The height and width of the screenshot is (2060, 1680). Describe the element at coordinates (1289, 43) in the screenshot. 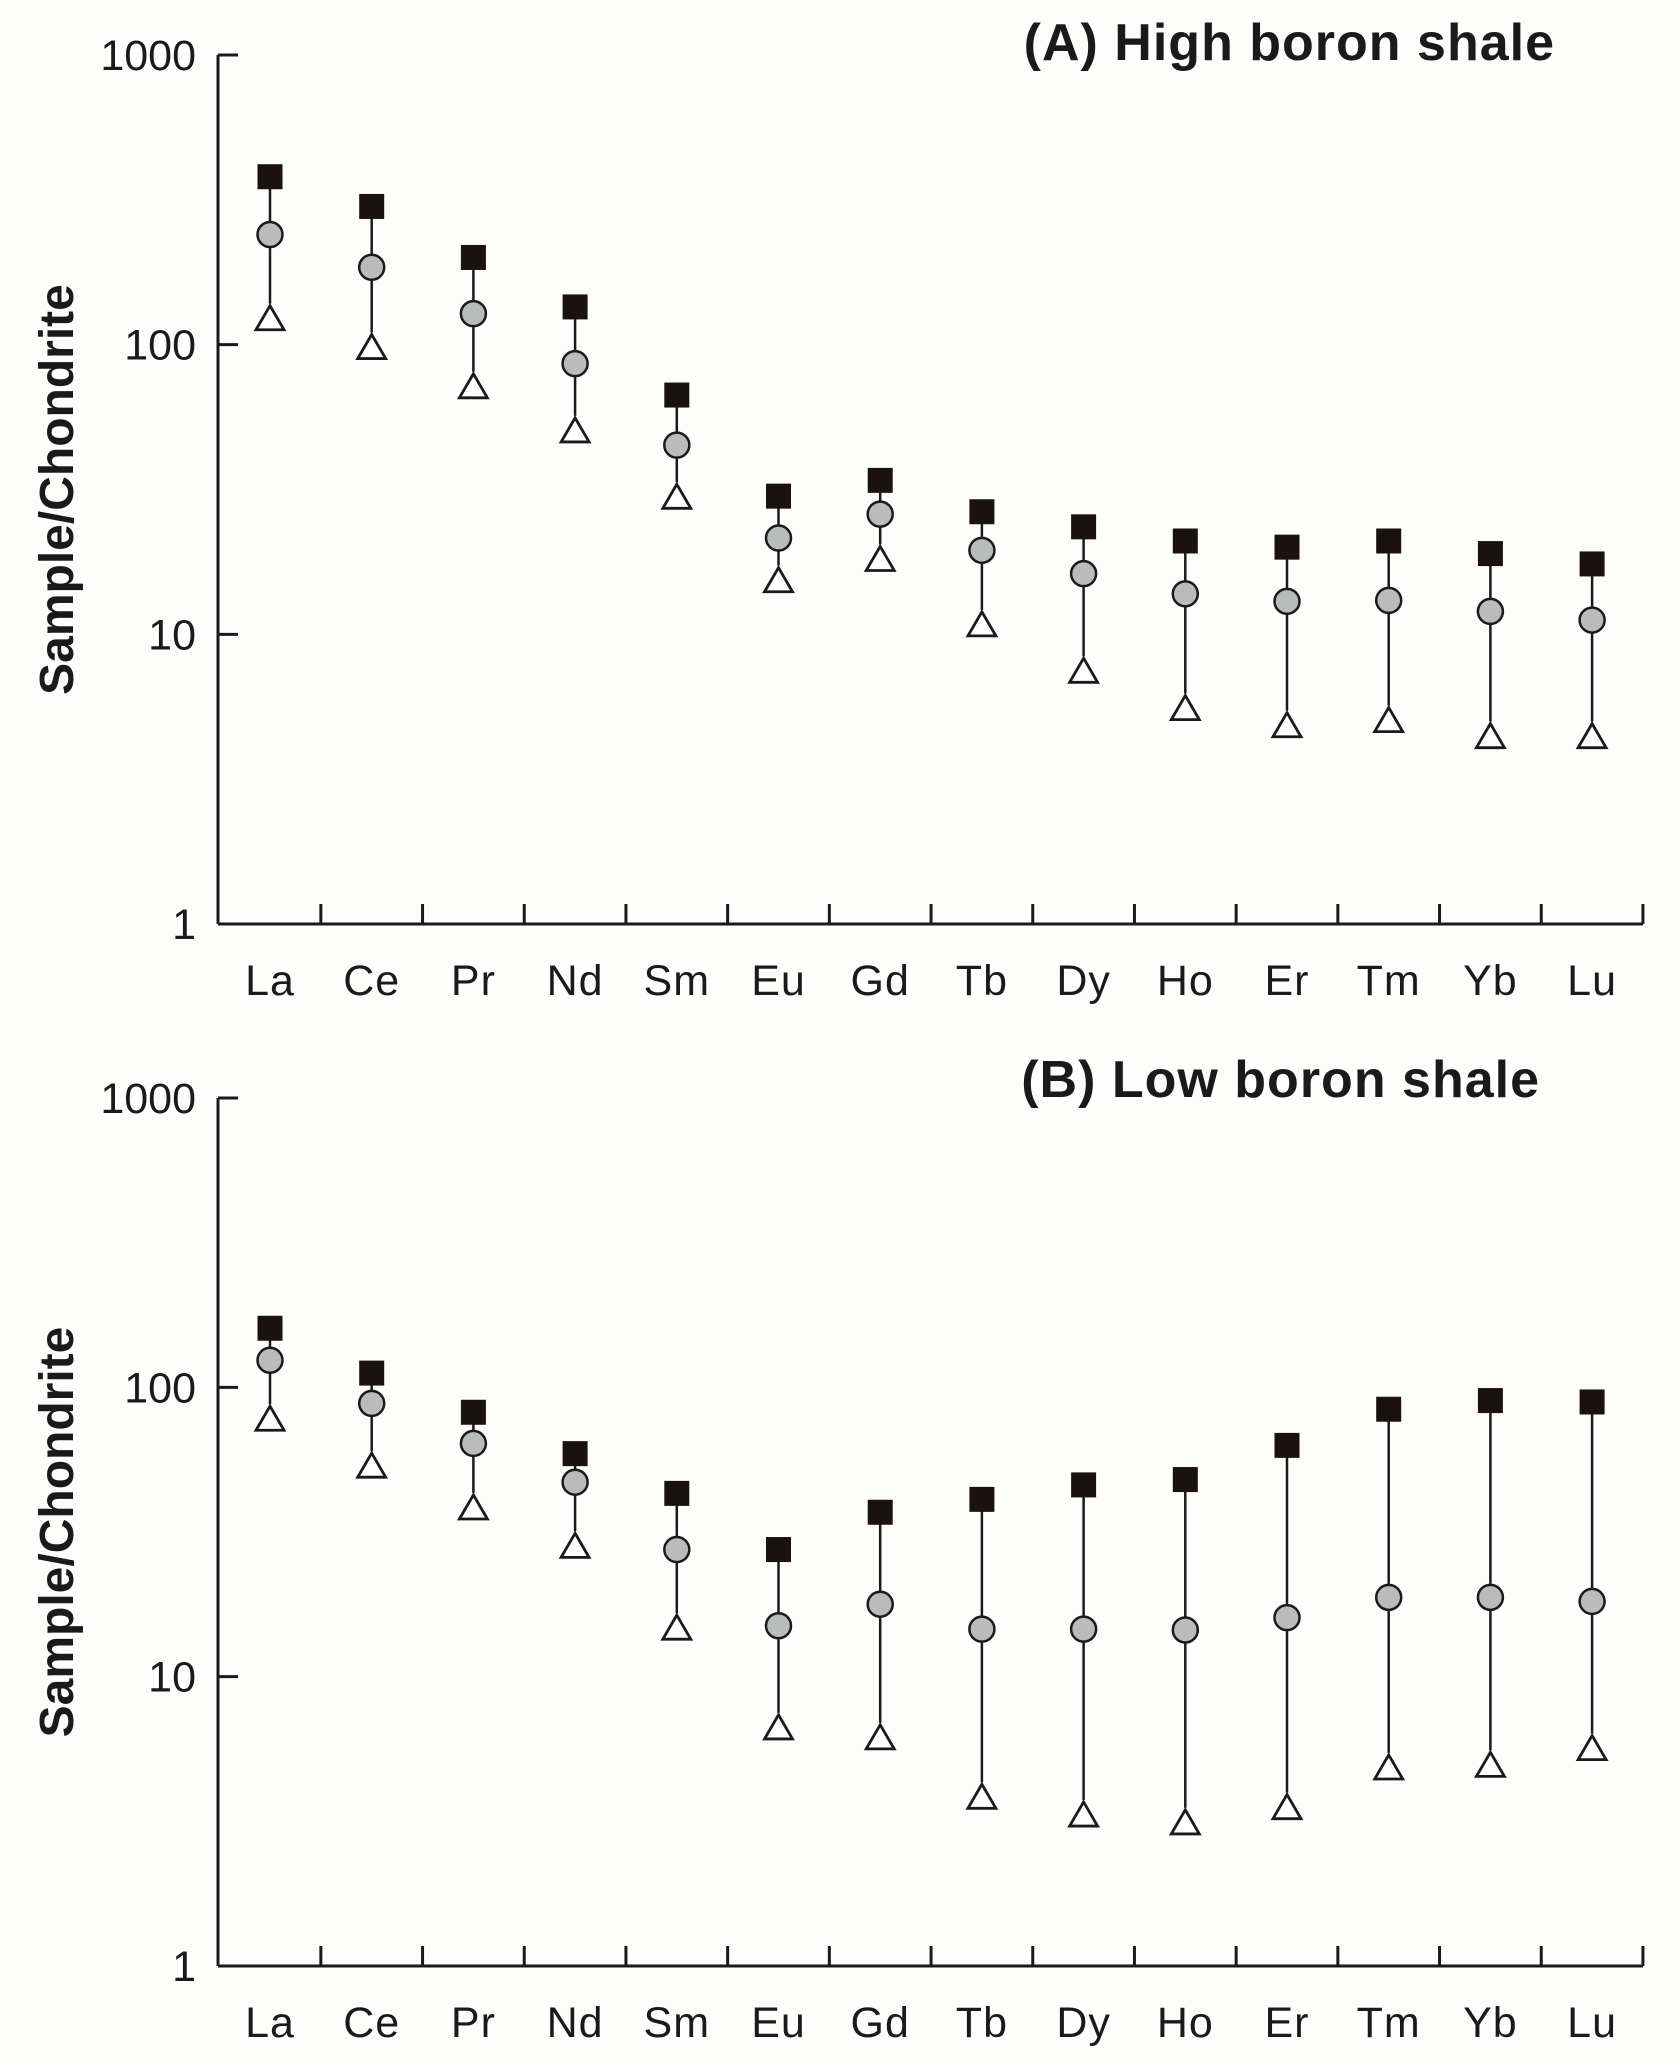

I see `panel-title: (A) High boron shale` at that location.